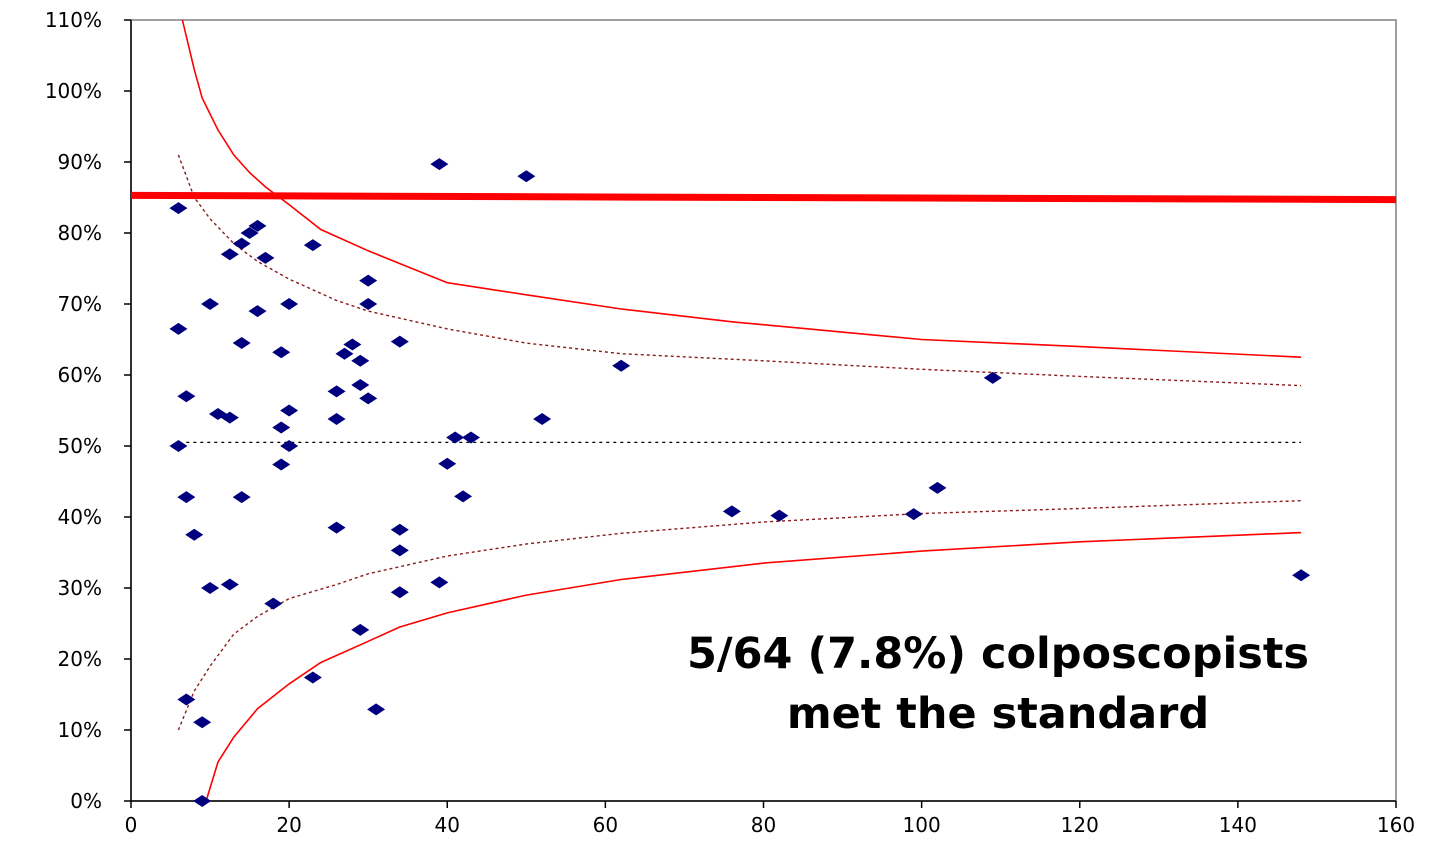  I want to click on standard-line, so click(763, 197).